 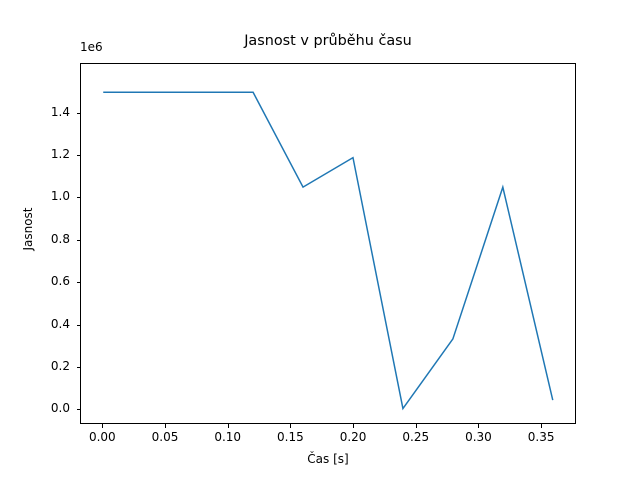 What do you see at coordinates (328, 459) in the screenshot?
I see `x-axis-label: Čas [s]` at bounding box center [328, 459].